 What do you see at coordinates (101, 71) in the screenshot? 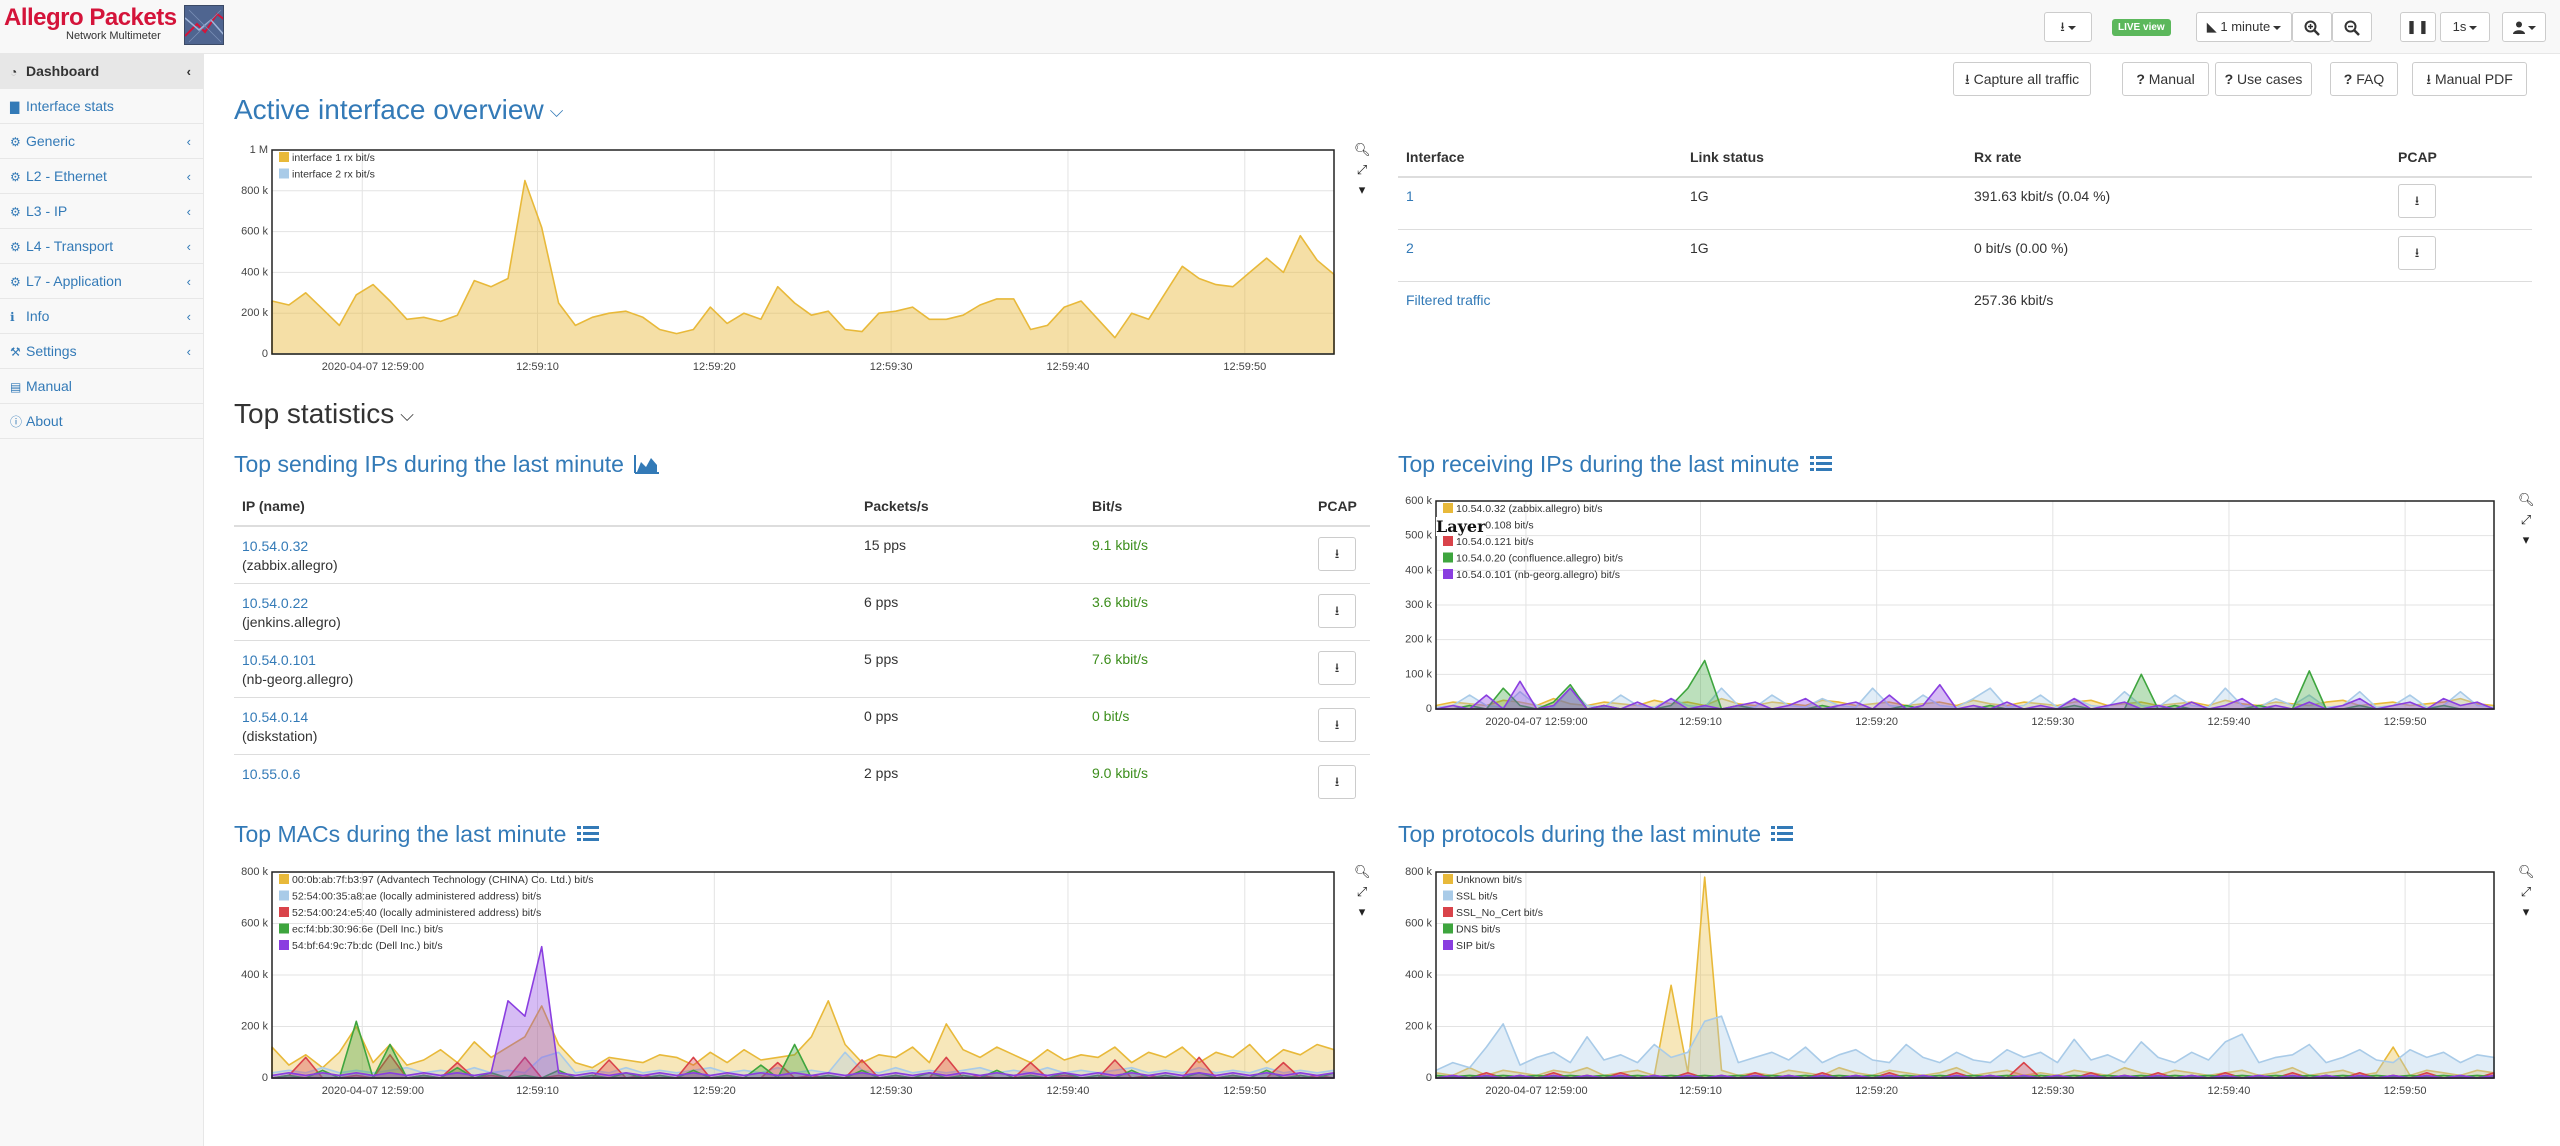
I see `sidebar-item-dashboard: ◔ Dashboard ‹` at bounding box center [101, 71].